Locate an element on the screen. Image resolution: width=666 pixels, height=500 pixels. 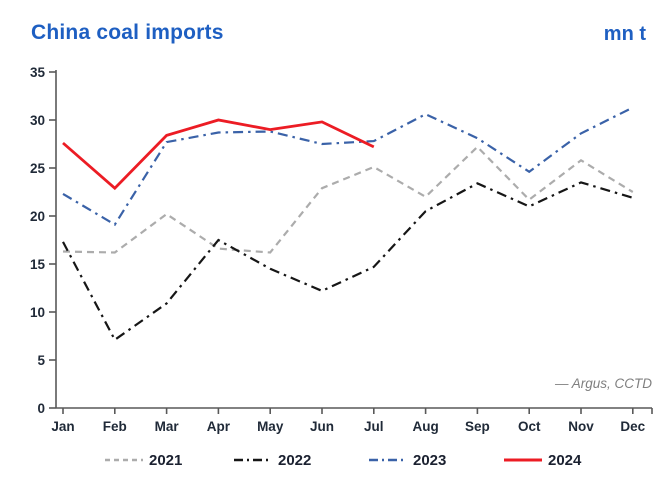
x-tick-label: Oct is located at coordinates (529, 426).